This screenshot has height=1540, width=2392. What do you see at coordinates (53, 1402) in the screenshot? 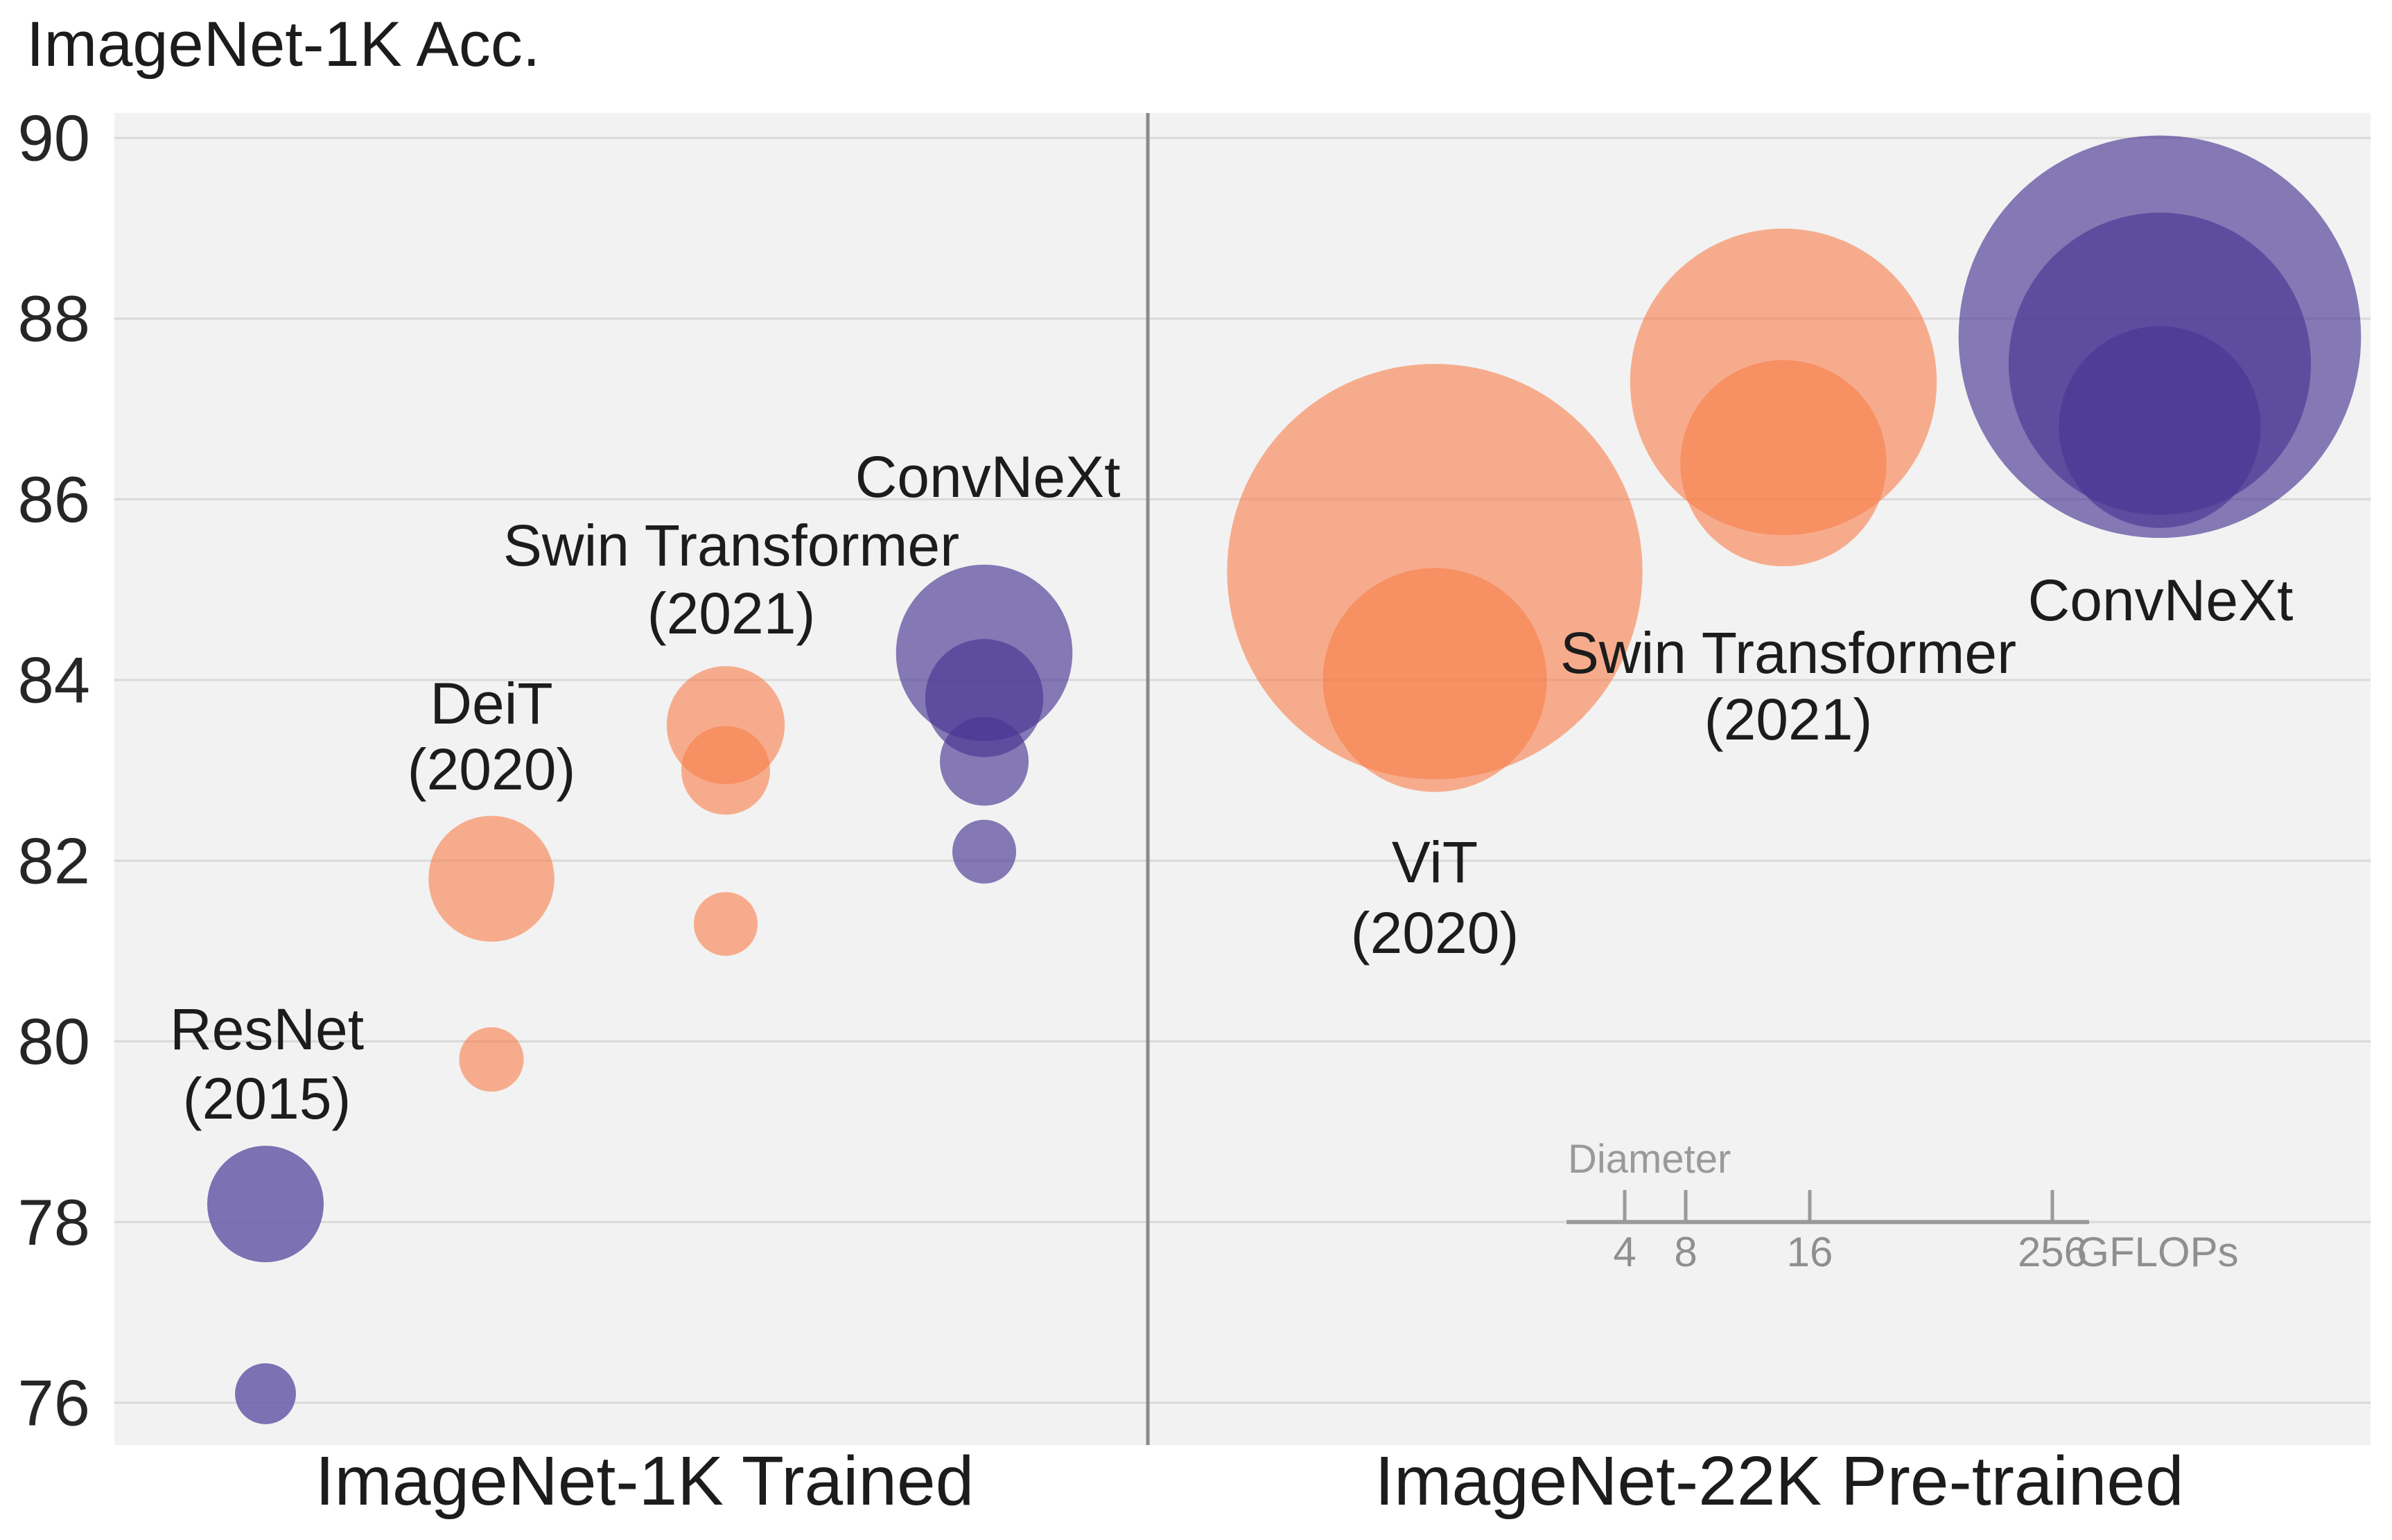
I see `y-tick-label: 76` at bounding box center [53, 1402].